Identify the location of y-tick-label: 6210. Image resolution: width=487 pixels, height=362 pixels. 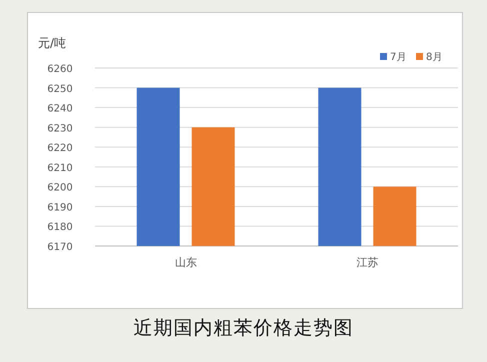
(60, 168).